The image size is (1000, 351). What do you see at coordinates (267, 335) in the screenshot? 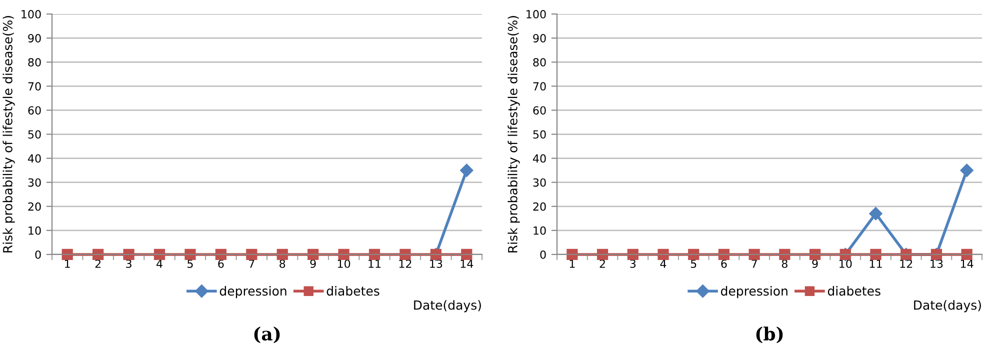
I see `text: (a)` at bounding box center [267, 335].